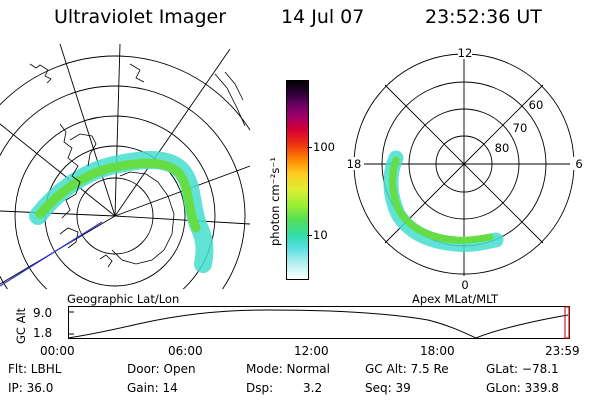 Image resolution: width=600 pixels, height=400 pixels. Describe the element at coordinates (465, 53) in the screenshot. I see `mlt-label-12: 12` at that location.